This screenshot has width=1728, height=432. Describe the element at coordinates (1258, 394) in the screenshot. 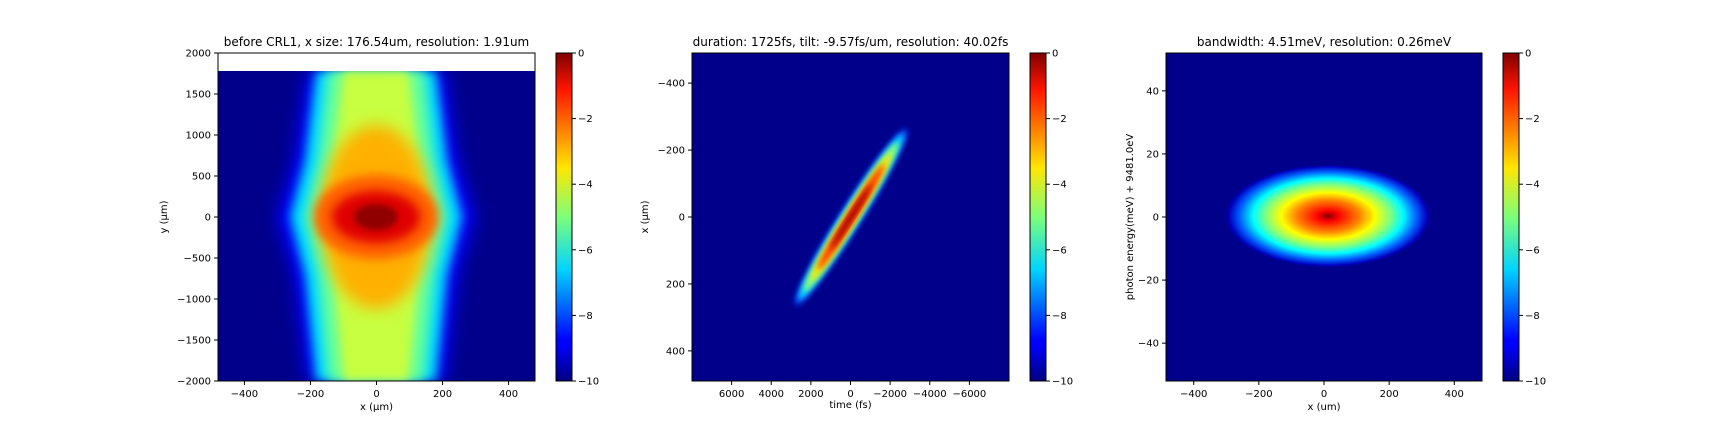

I see `panel3-xtick-label: −200` at that location.